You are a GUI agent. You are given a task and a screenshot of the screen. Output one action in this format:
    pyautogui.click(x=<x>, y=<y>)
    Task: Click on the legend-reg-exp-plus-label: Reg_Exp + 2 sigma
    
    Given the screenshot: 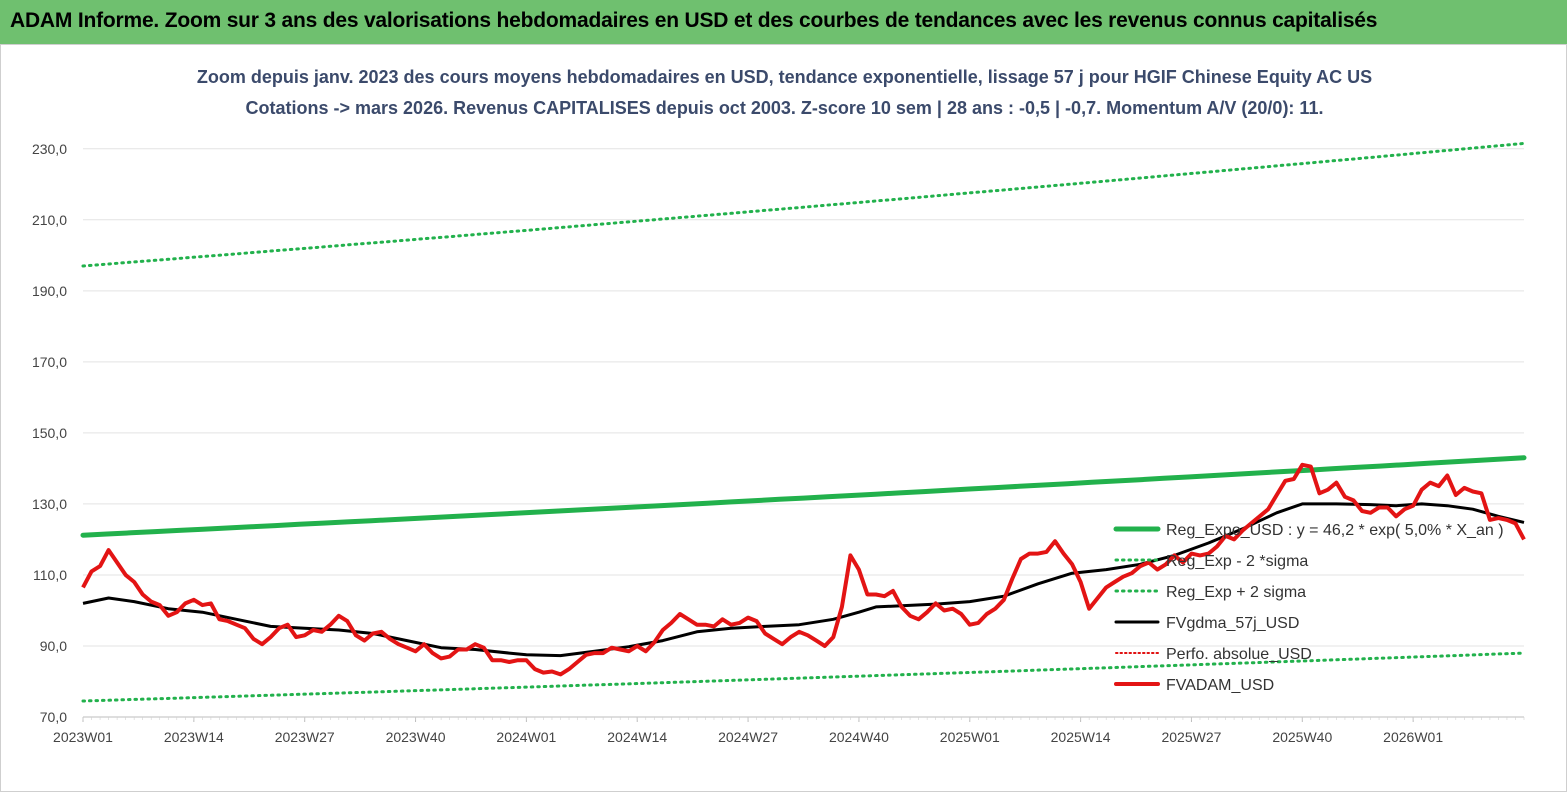 What is the action you would take?
    pyautogui.click(x=1236, y=592)
    